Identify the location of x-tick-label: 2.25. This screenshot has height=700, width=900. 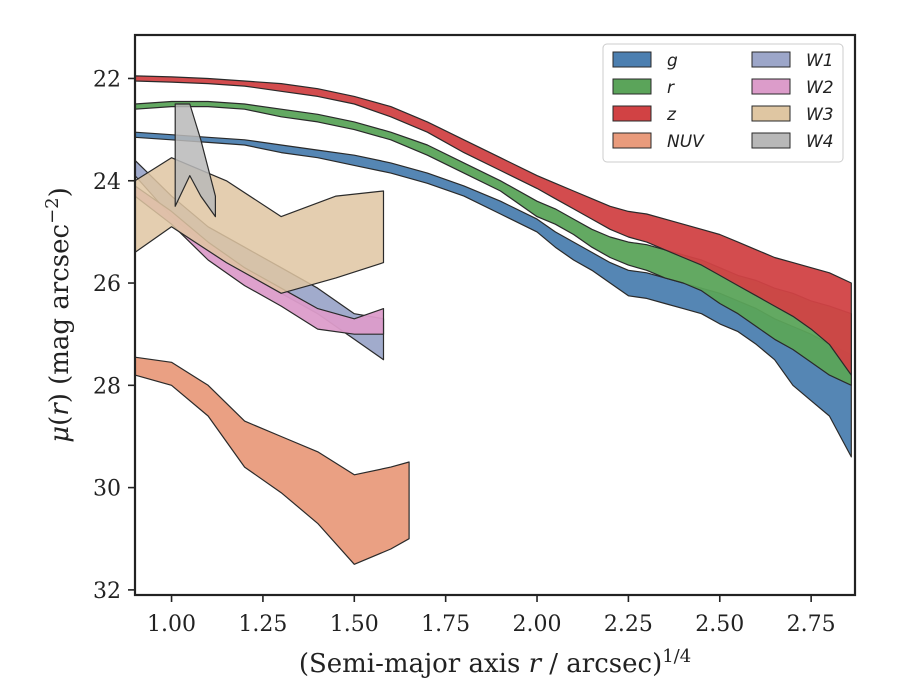
(628, 624).